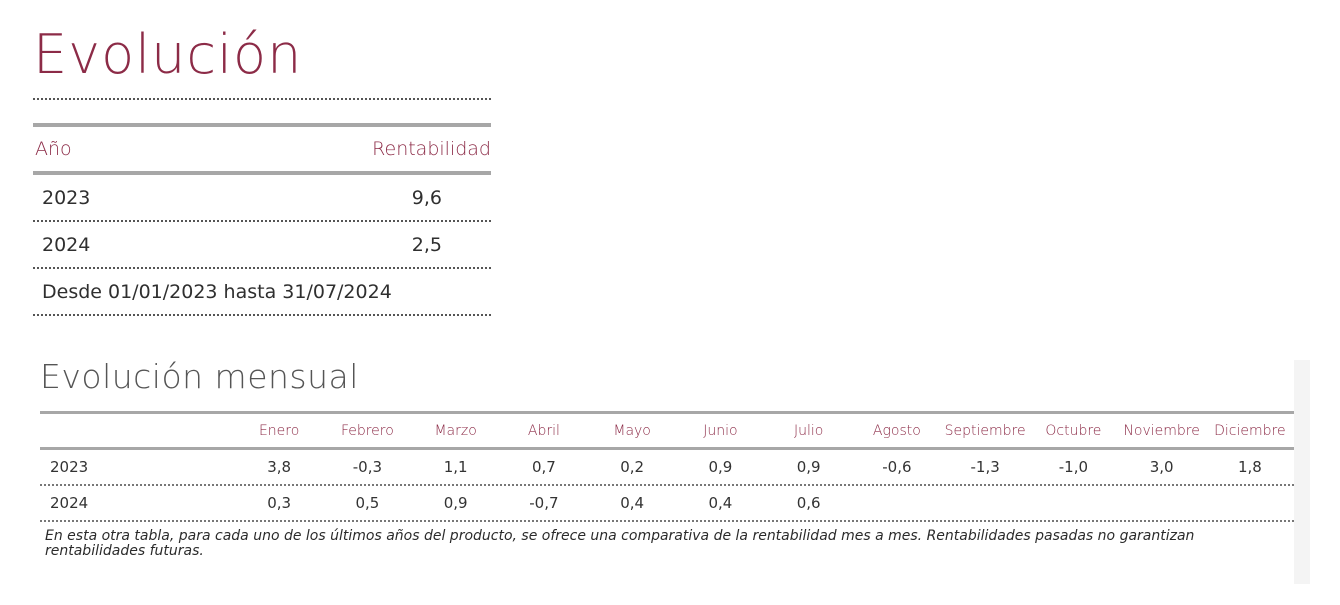 This screenshot has width=1340, height=605. What do you see at coordinates (985, 430) in the screenshot?
I see `header-month: Septiembre` at bounding box center [985, 430].